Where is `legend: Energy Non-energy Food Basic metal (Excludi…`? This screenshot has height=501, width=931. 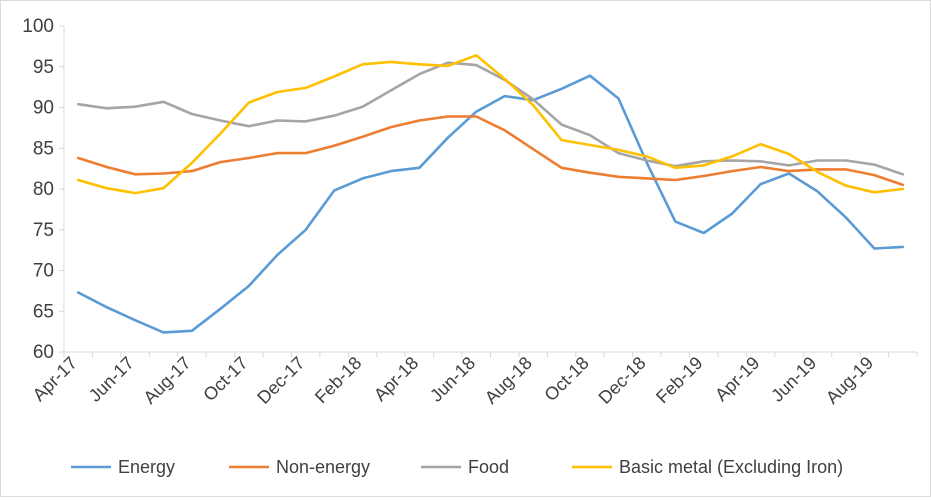 legend: Energy Non-energy Food Basic metal (Excludi… is located at coordinates (457, 467).